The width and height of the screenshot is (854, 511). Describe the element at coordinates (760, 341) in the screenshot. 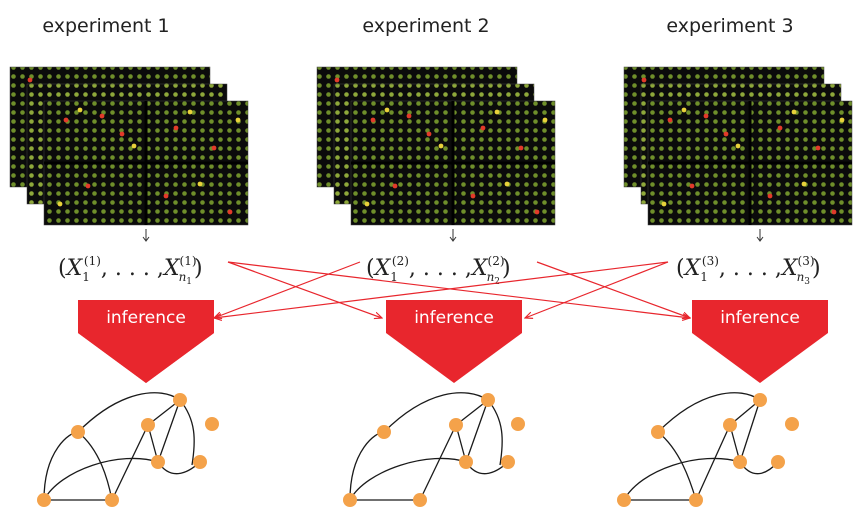

I see `inference-arrow-3: inference` at that location.